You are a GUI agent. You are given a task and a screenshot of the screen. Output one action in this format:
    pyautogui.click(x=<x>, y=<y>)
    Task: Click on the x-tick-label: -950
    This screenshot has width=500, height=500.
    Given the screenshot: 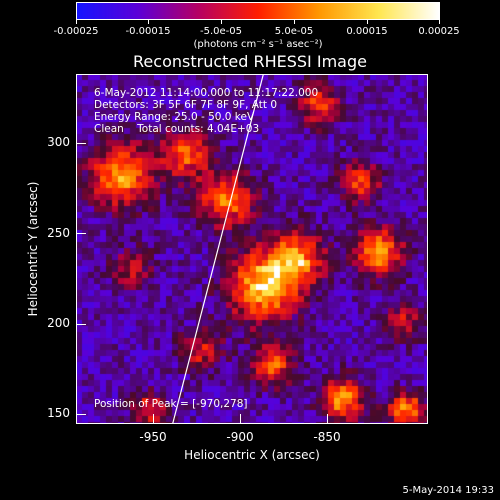 What is the action you would take?
    pyautogui.click(x=153, y=437)
    